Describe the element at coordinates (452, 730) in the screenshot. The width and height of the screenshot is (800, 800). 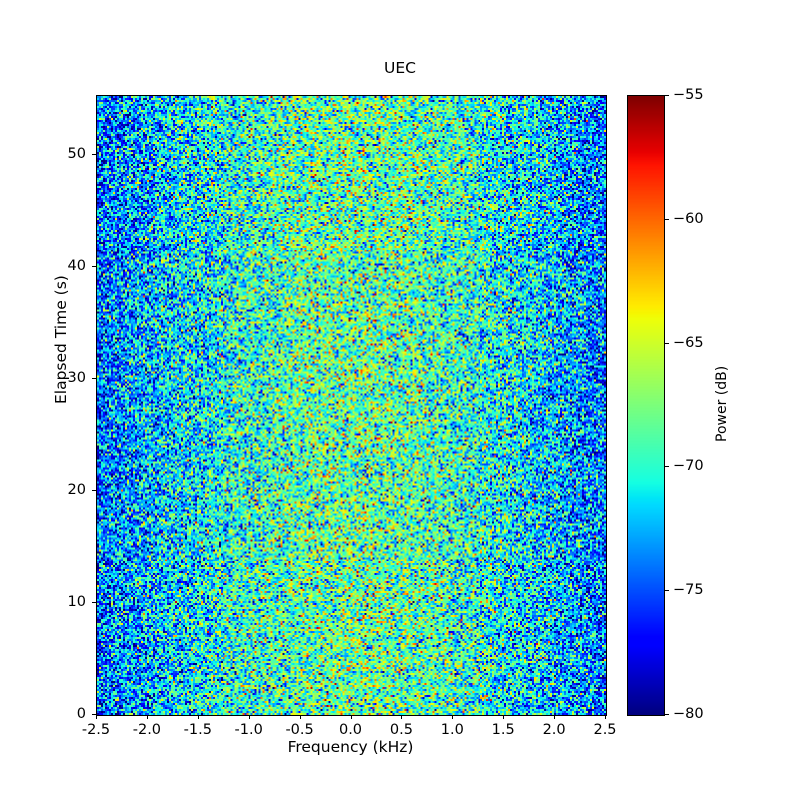
I see `x-tick-label: 1.0` at that location.